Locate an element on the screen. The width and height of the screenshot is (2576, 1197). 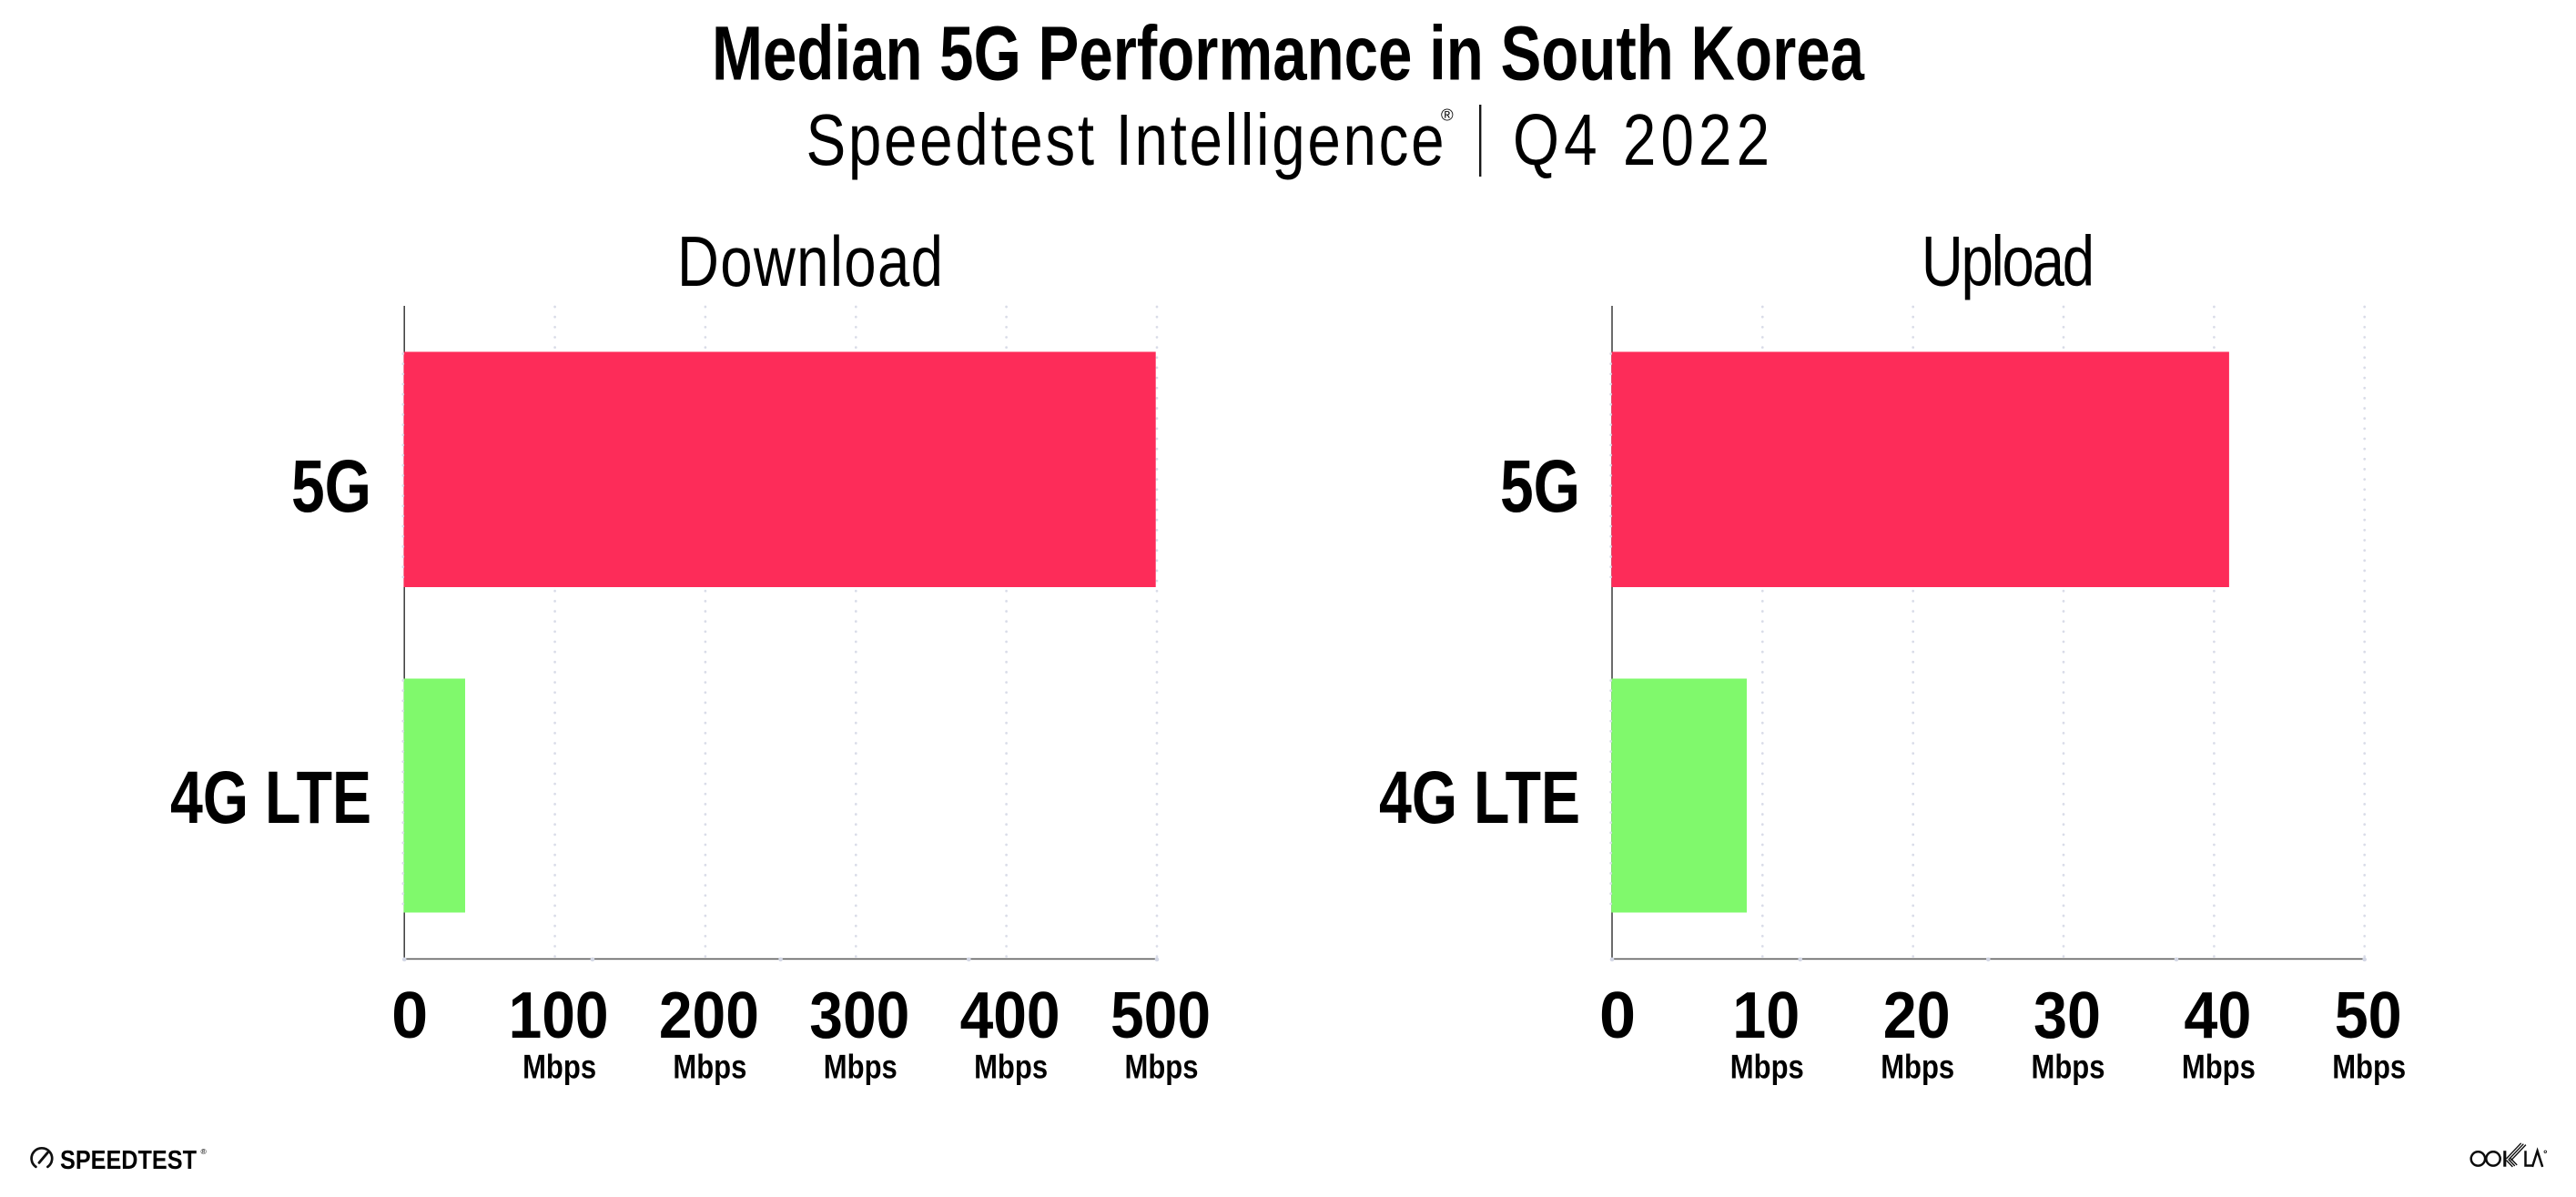
svg-text: Q4 2022 is located at coordinates (1641, 140).